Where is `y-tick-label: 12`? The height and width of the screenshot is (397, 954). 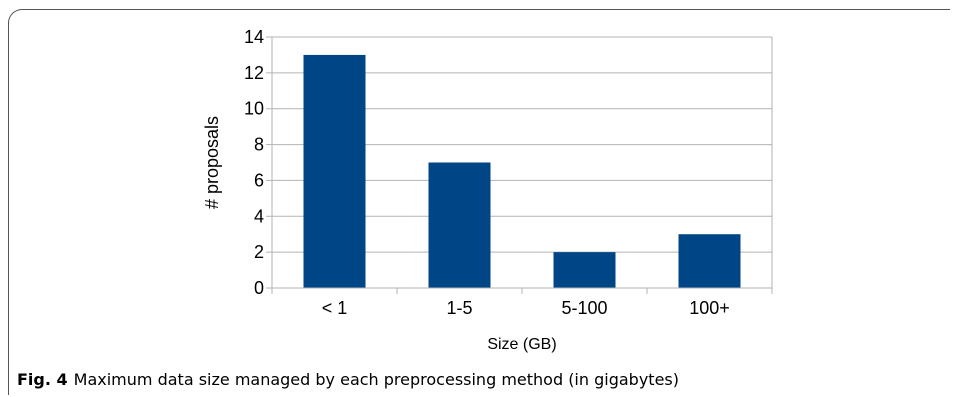 y-tick-label: 12 is located at coordinates (254, 73).